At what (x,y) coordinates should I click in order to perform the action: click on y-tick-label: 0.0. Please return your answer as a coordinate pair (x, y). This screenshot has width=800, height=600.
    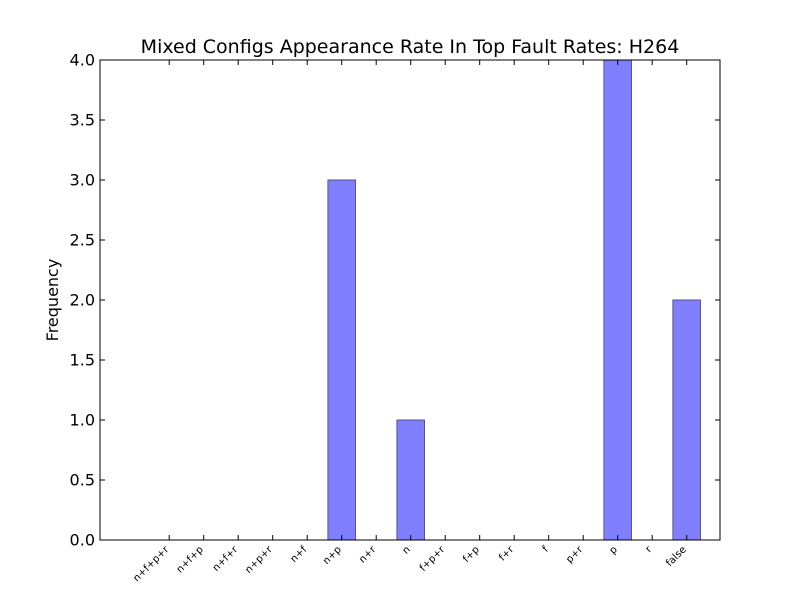
    Looking at the image, I should click on (82, 540).